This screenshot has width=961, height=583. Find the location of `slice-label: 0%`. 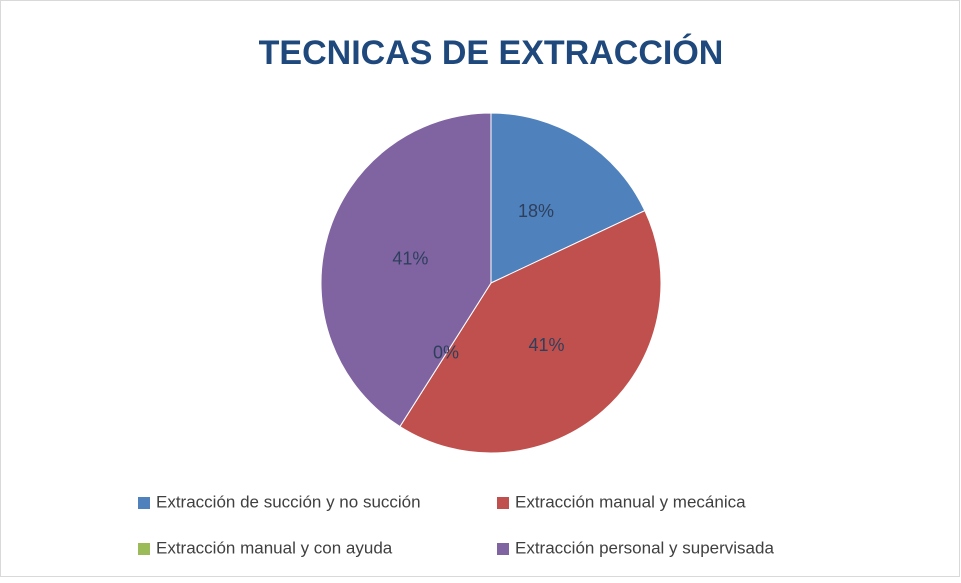

slice-label: 0% is located at coordinates (446, 353).